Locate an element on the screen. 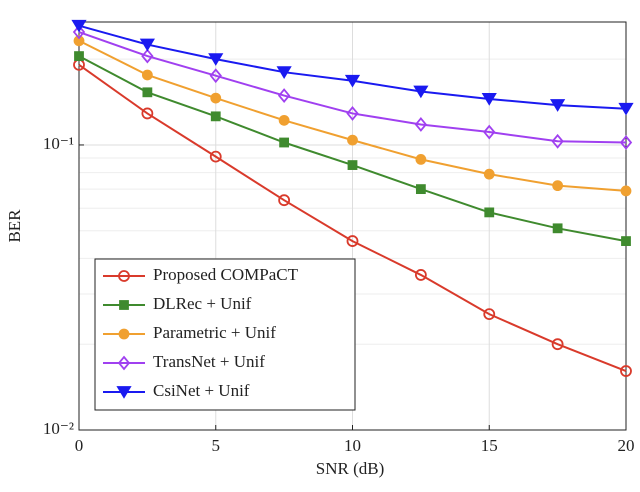 The height and width of the screenshot is (492, 640). x-axis-label: SNR (dB) is located at coordinates (350, 468).